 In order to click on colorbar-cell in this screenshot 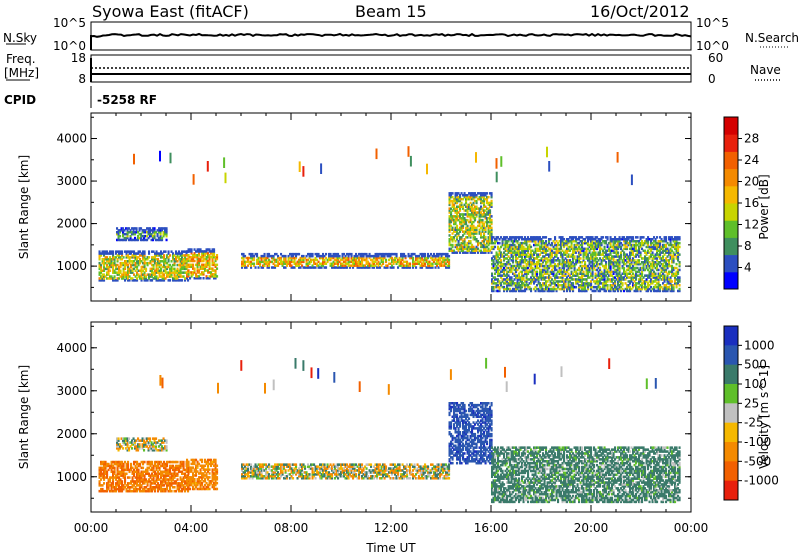, I will do `click(731, 194)`.